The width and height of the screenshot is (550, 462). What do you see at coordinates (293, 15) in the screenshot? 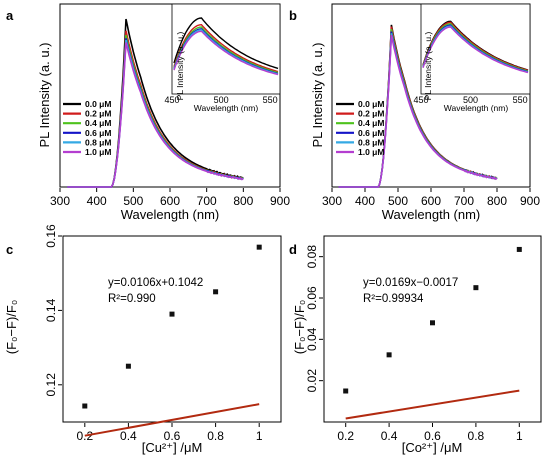
I see `panel-label-b: b` at bounding box center [293, 15].